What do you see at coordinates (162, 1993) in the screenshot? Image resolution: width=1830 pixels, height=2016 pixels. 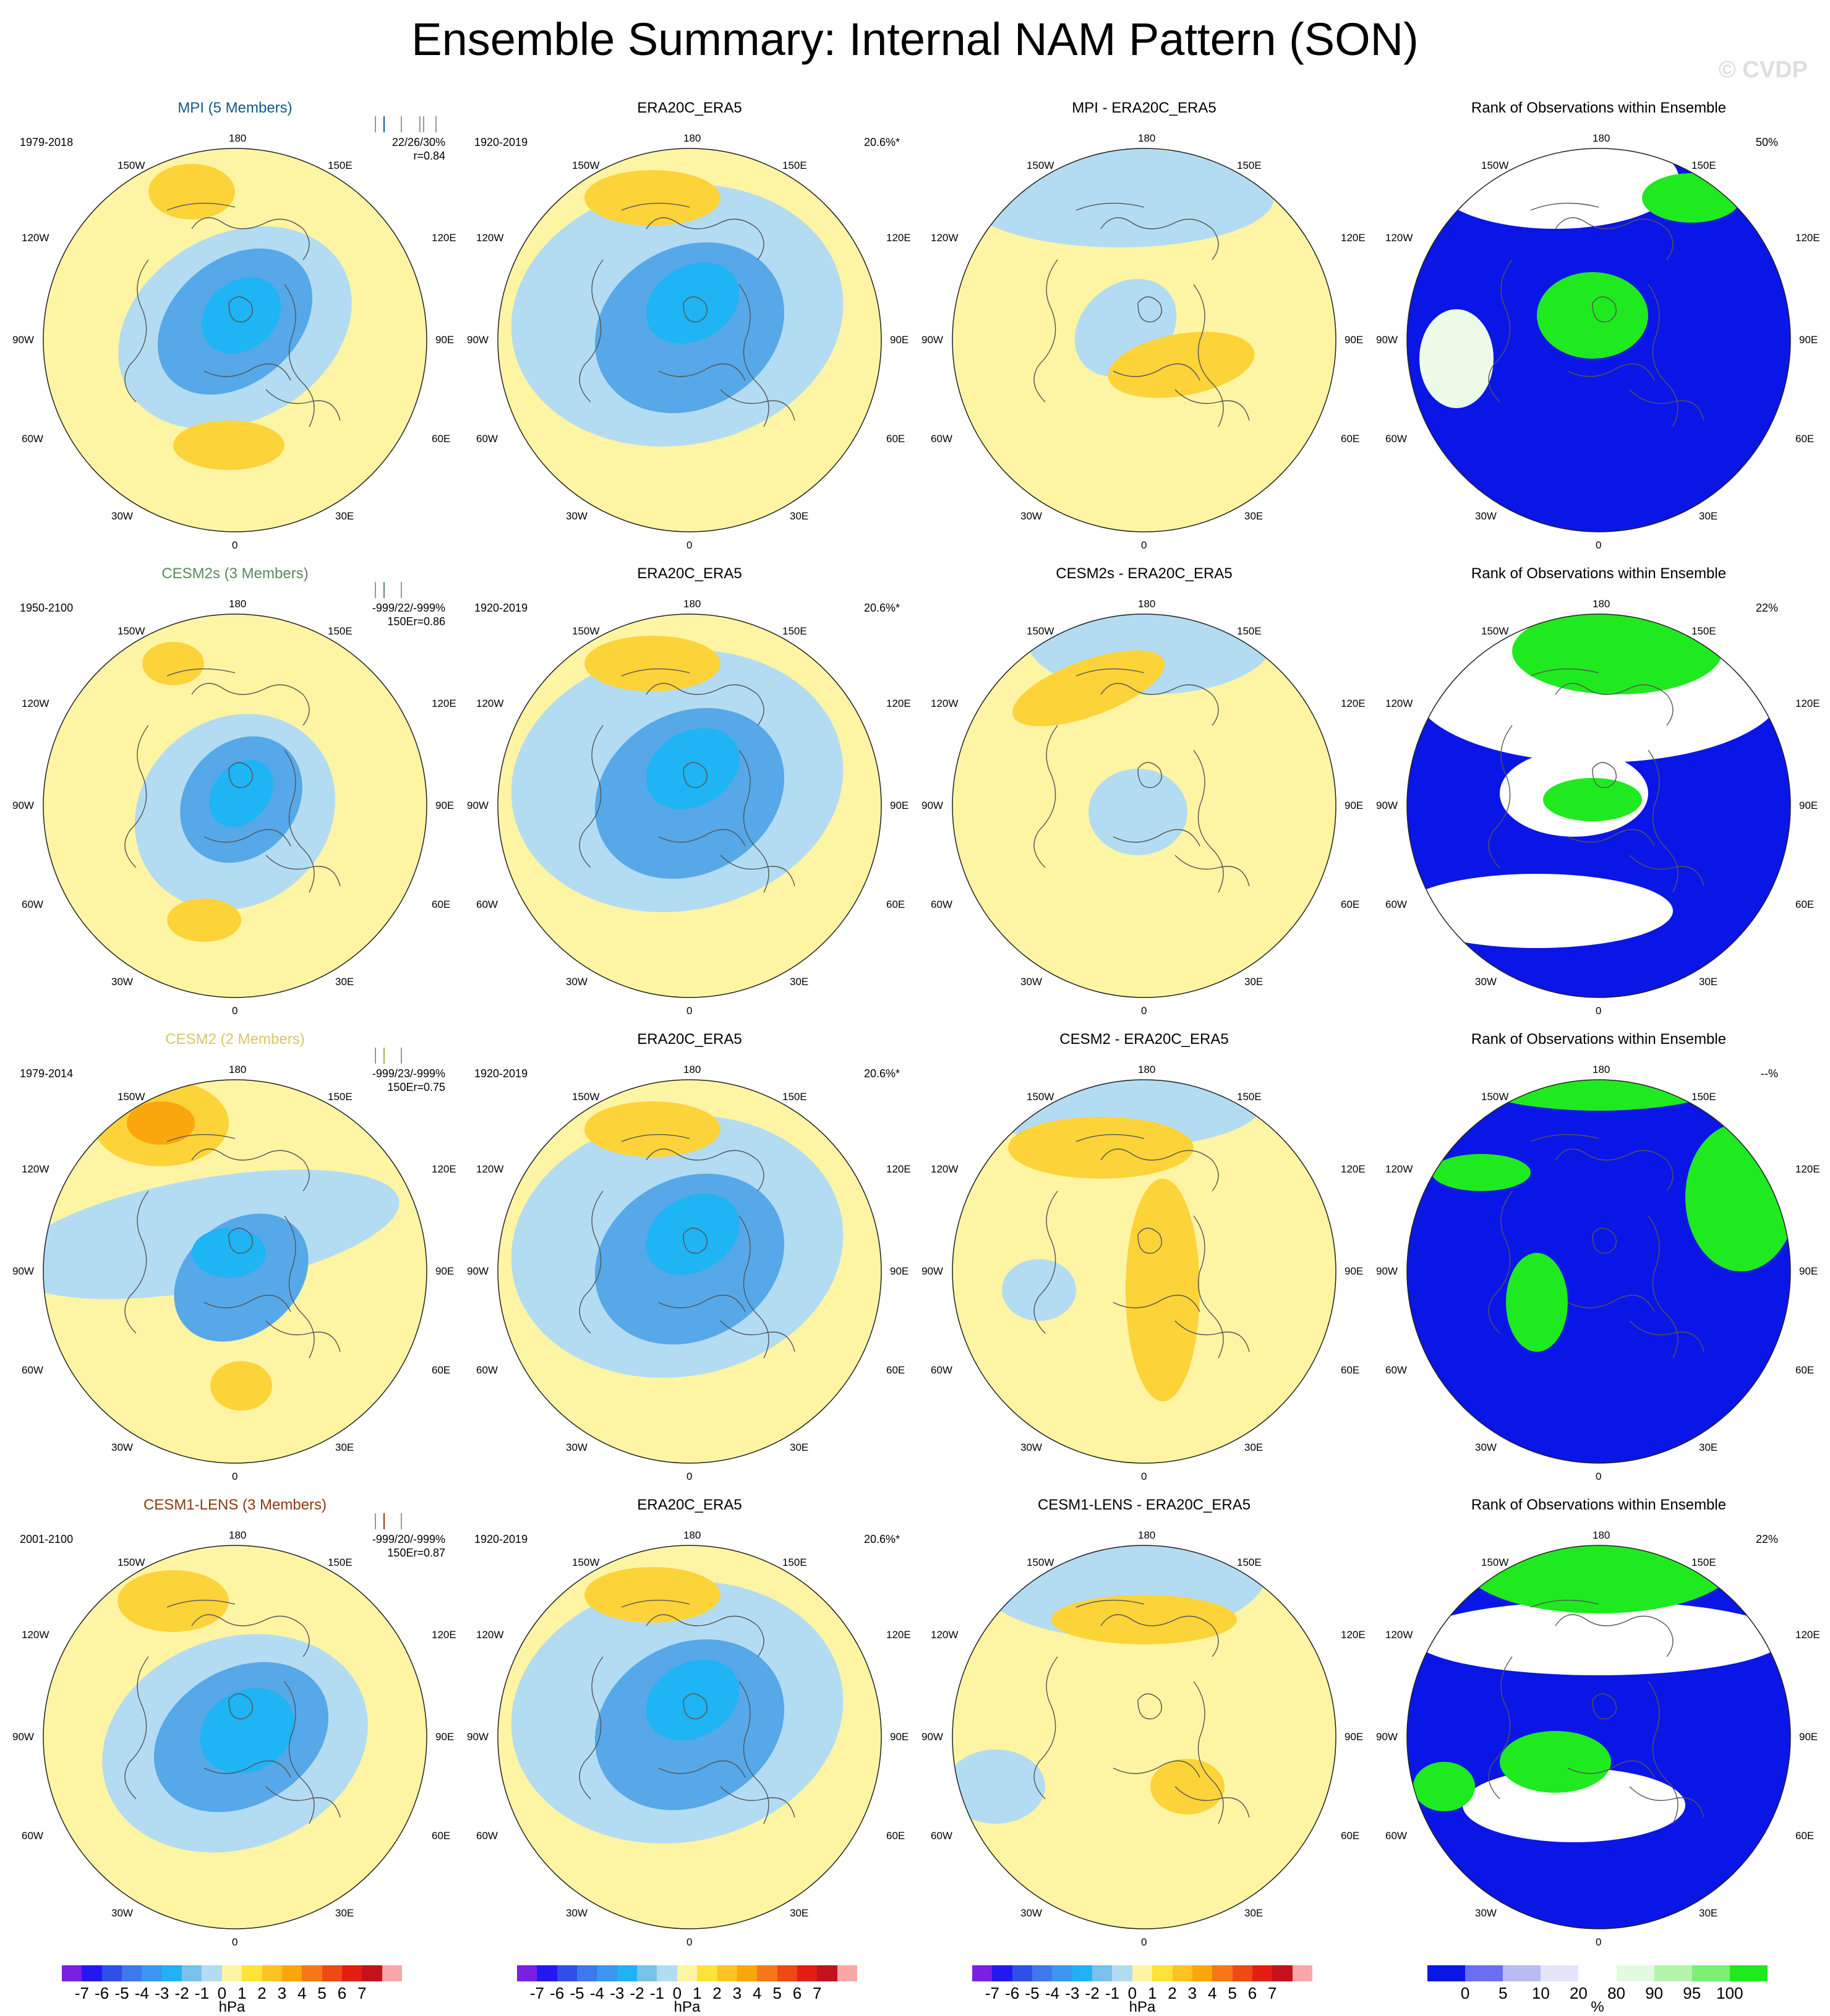 I see `colorbar-tick-label: -3` at bounding box center [162, 1993].